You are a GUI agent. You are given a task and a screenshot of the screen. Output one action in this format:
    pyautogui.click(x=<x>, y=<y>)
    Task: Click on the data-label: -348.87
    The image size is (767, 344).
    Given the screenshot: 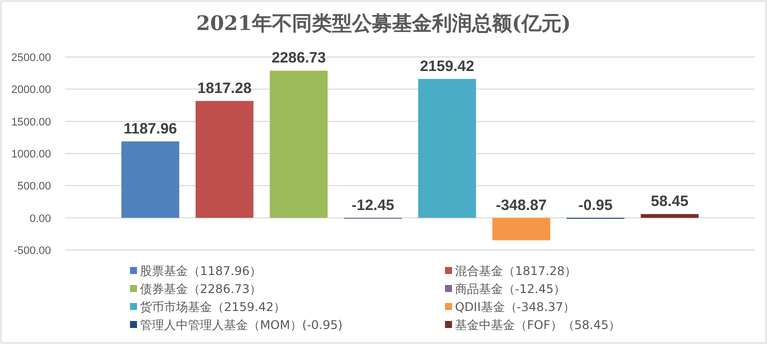 What is the action you would take?
    pyautogui.click(x=521, y=205)
    